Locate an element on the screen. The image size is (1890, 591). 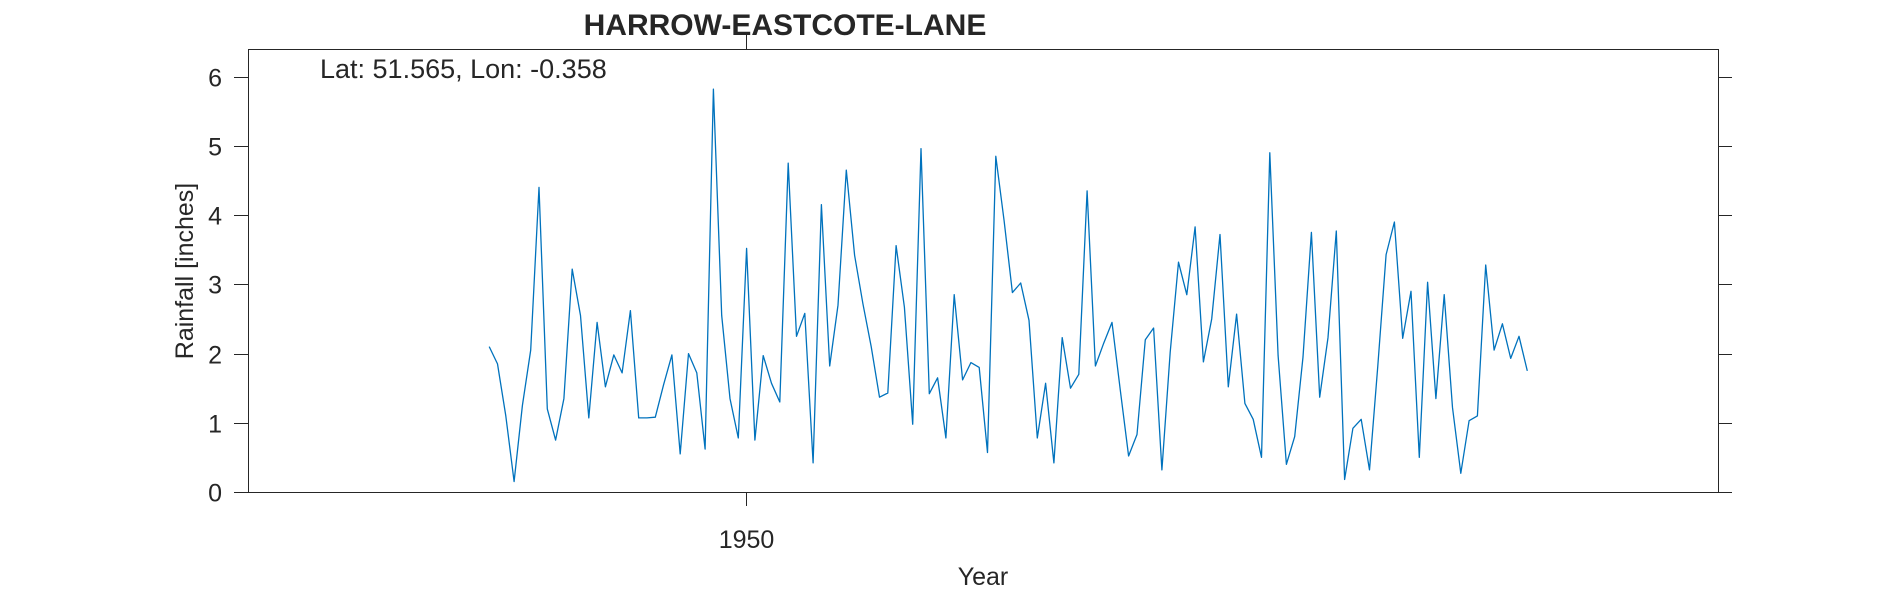
x-axis-ticks: 1950 is located at coordinates (747, 294).